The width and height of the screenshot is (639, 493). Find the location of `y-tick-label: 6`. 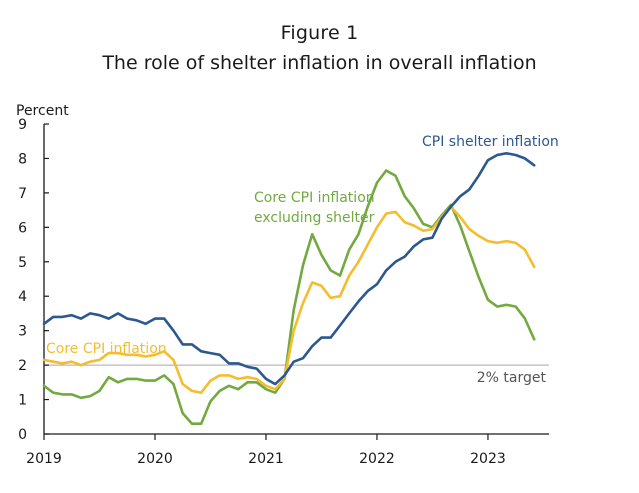

y-tick-label: 6 is located at coordinates (22, 228).